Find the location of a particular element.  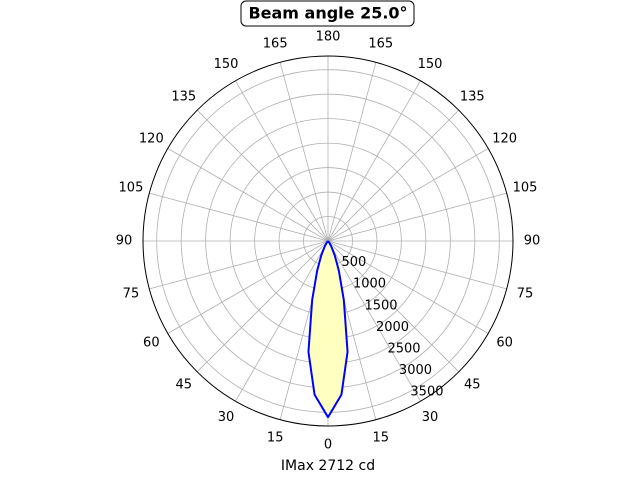

radial-tick-label: 1500 is located at coordinates (380, 305).